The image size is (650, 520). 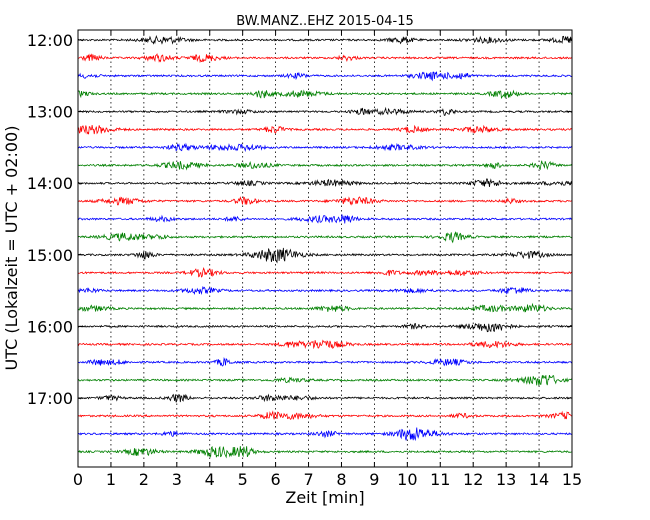 I want to click on x-tick-label: 5, so click(x=243, y=479).